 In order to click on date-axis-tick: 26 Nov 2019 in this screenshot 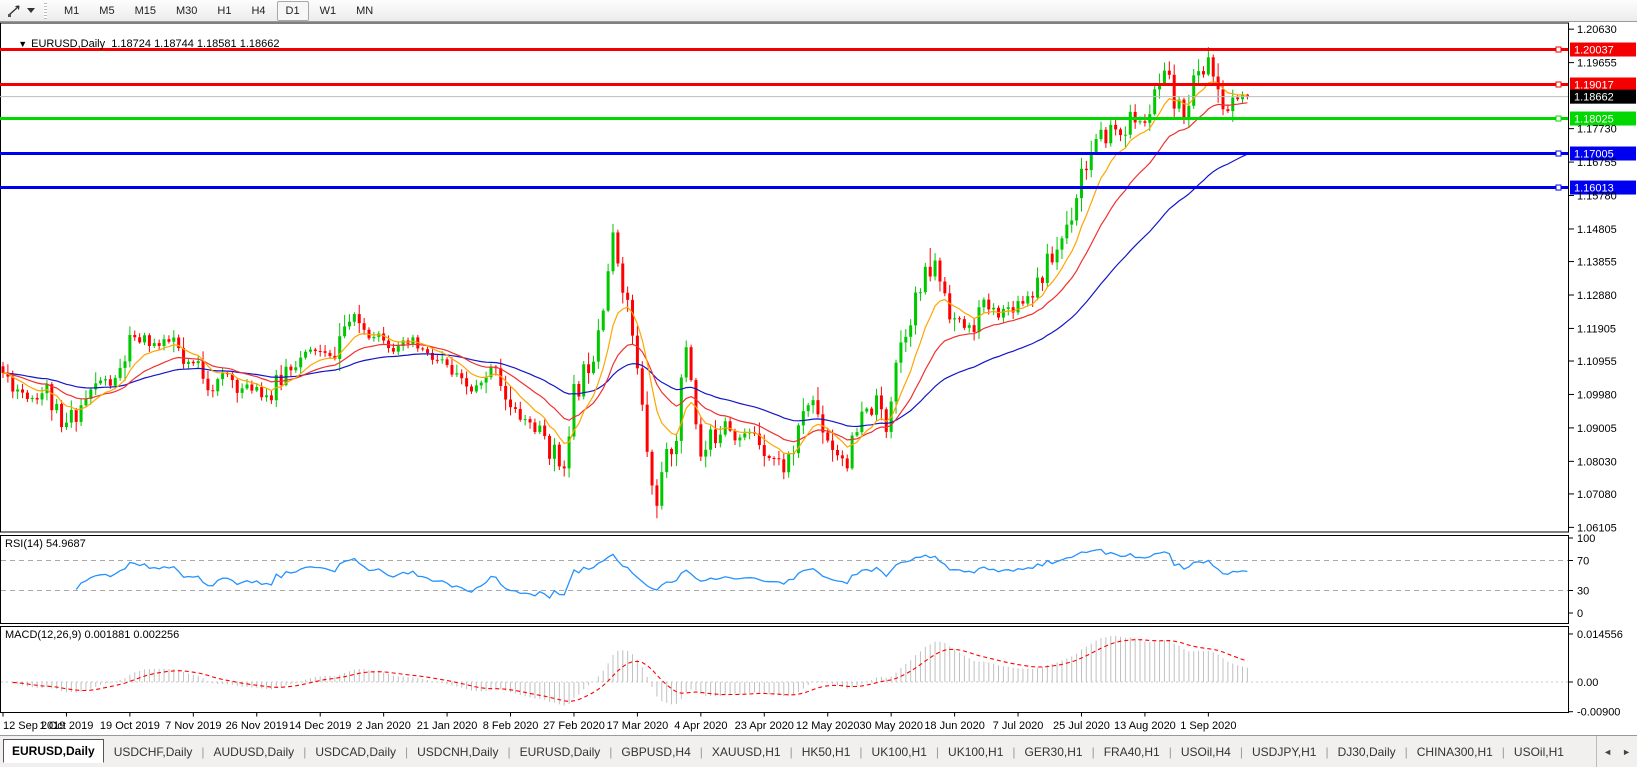, I will do `click(257, 726)`.